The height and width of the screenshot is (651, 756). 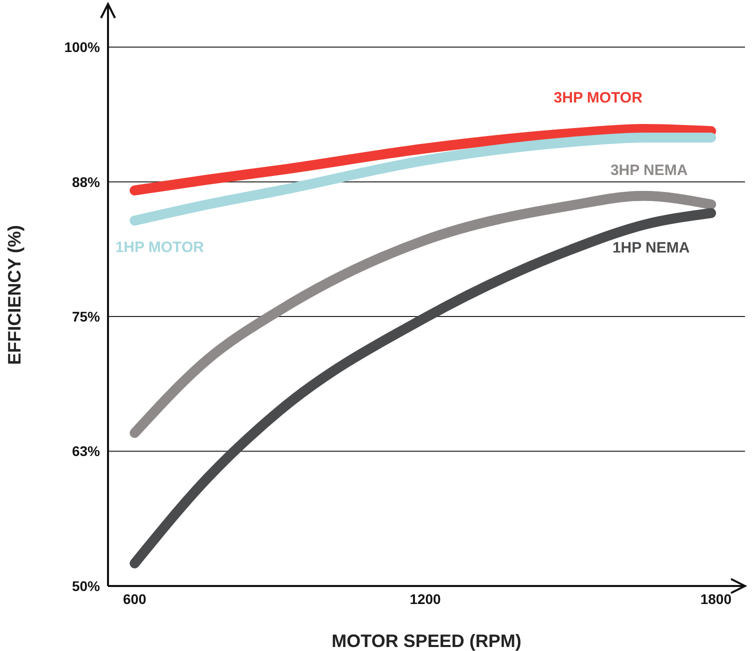 What do you see at coordinates (86, 451) in the screenshot?
I see `y-tick-label: 63%` at bounding box center [86, 451].